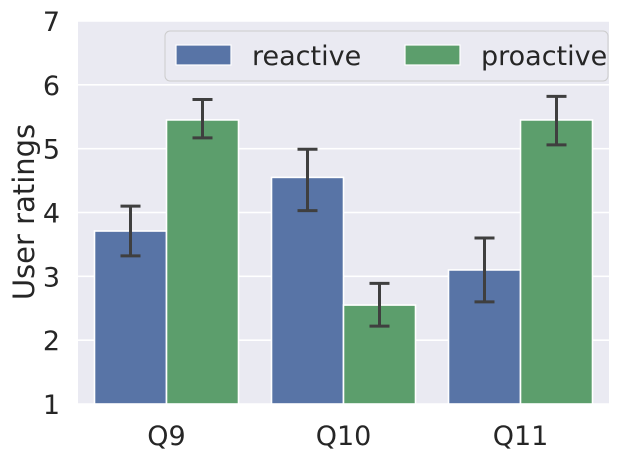 The width and height of the screenshot is (631, 458). What do you see at coordinates (51, 86) in the screenshot?
I see `y-tick-label: 6` at bounding box center [51, 86].